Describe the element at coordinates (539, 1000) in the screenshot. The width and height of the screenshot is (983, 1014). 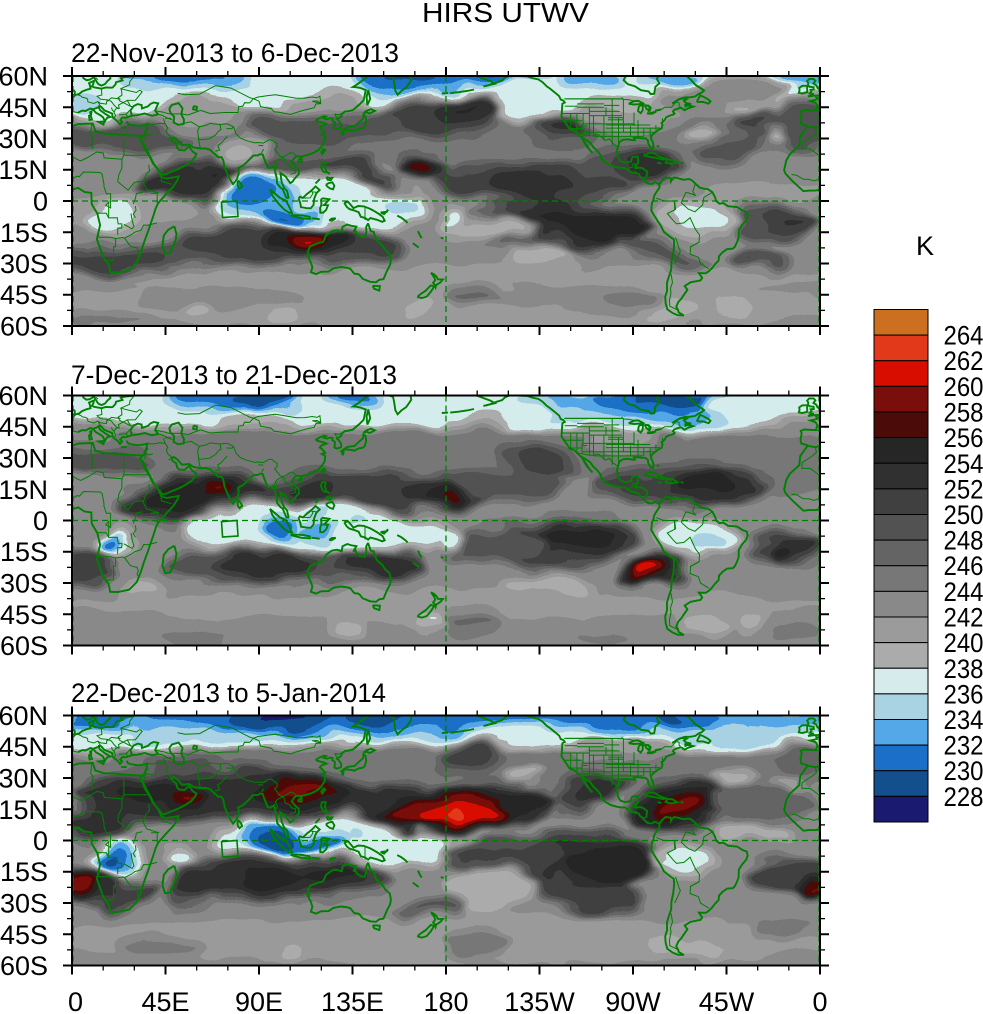
I see `svg-text: 135W` at that location.